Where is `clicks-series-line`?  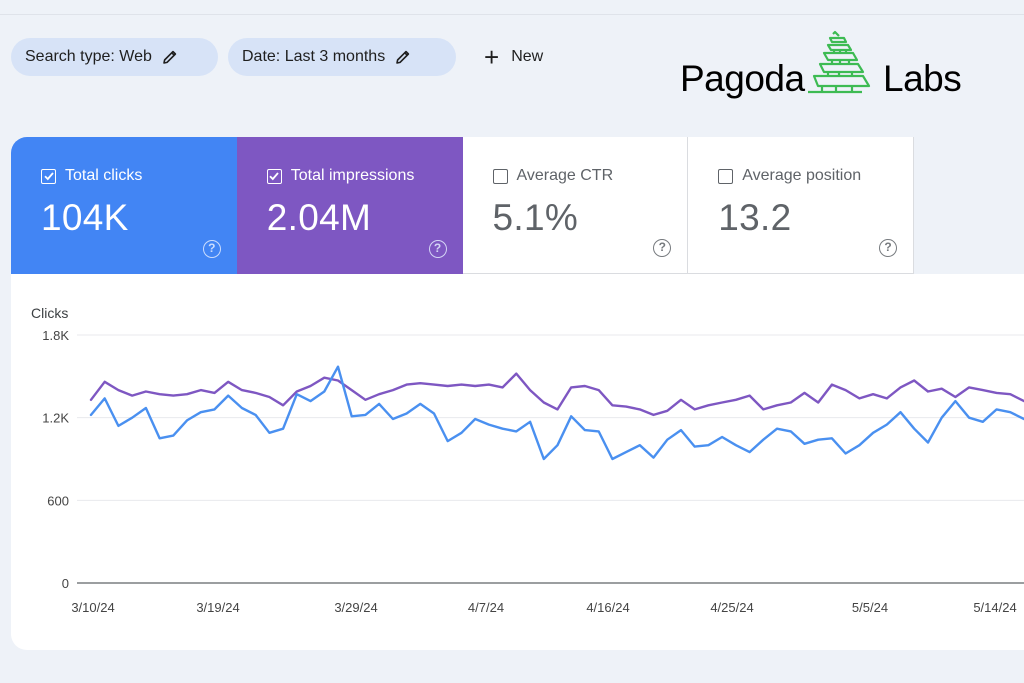
clicks-series-line is located at coordinates (556, 413).